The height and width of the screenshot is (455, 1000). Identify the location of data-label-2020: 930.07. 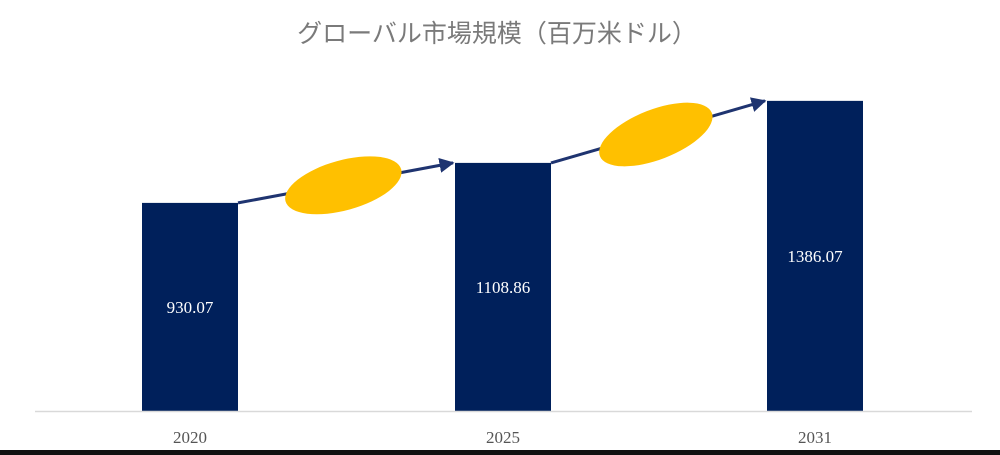
(190, 307).